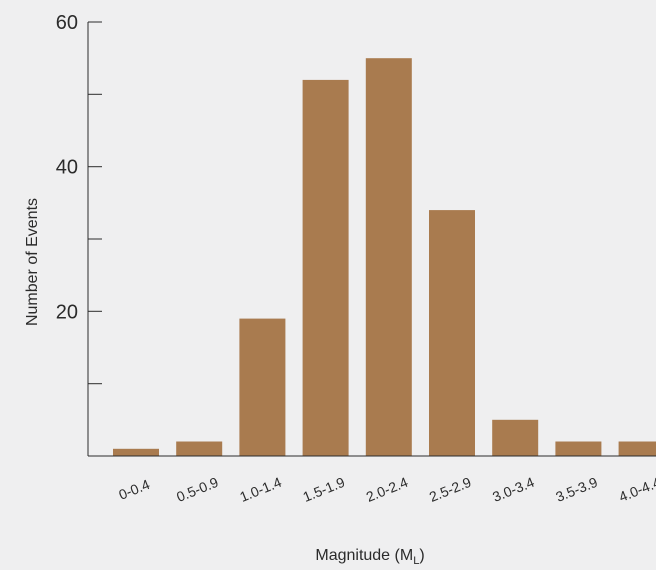  I want to click on bar-3.5-3.9, so click(578, 448).